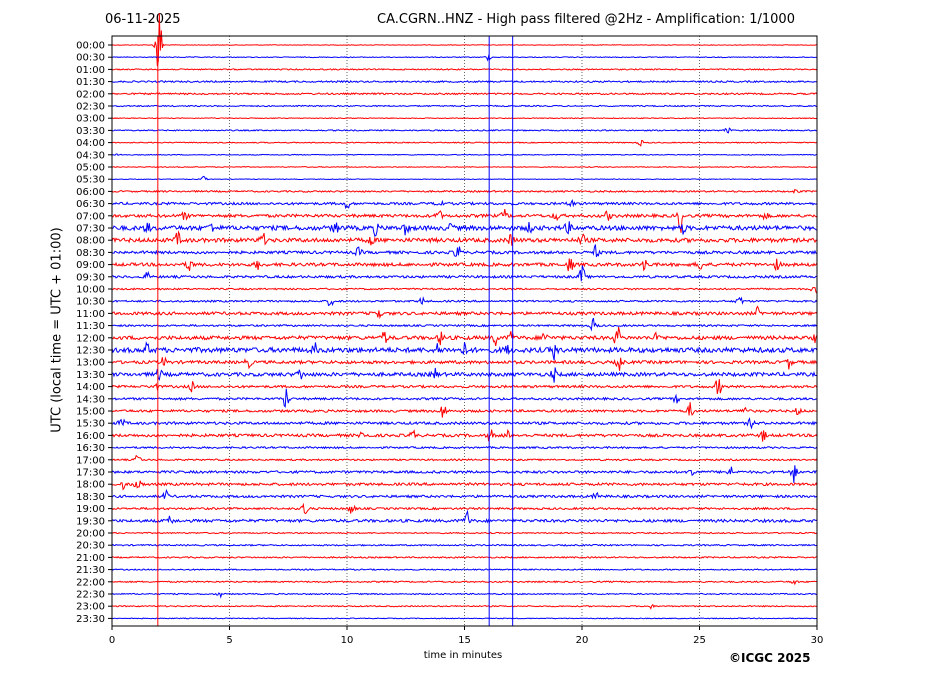 Image resolution: width=927 pixels, height=696 pixels. I want to click on y-tick-label: 13:00, so click(90, 363).